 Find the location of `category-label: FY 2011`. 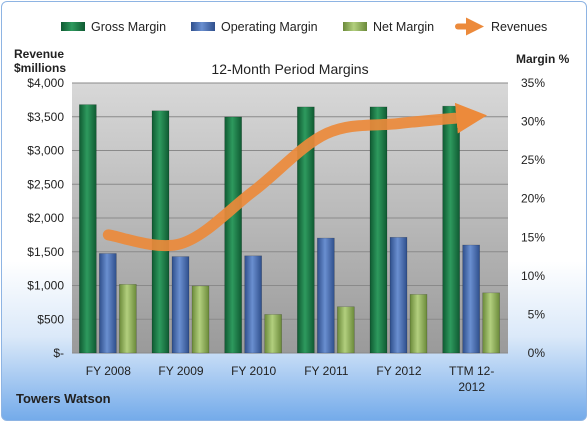

category-label: FY 2011 is located at coordinates (326, 371).